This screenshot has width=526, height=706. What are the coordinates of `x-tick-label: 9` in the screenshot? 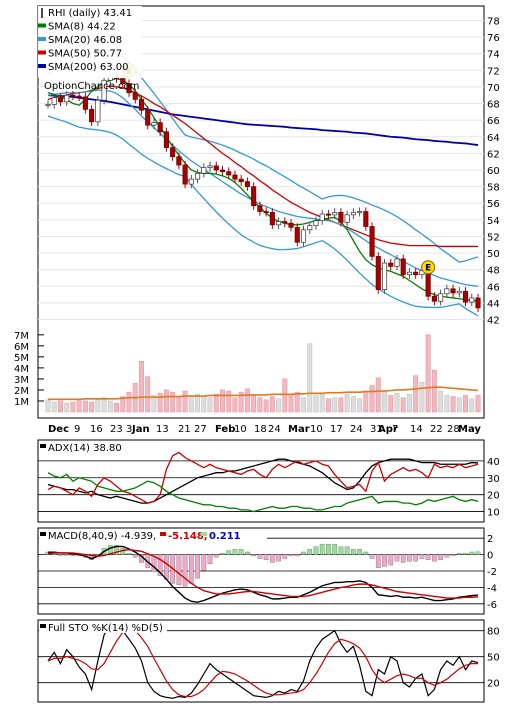 It's located at (77, 429).